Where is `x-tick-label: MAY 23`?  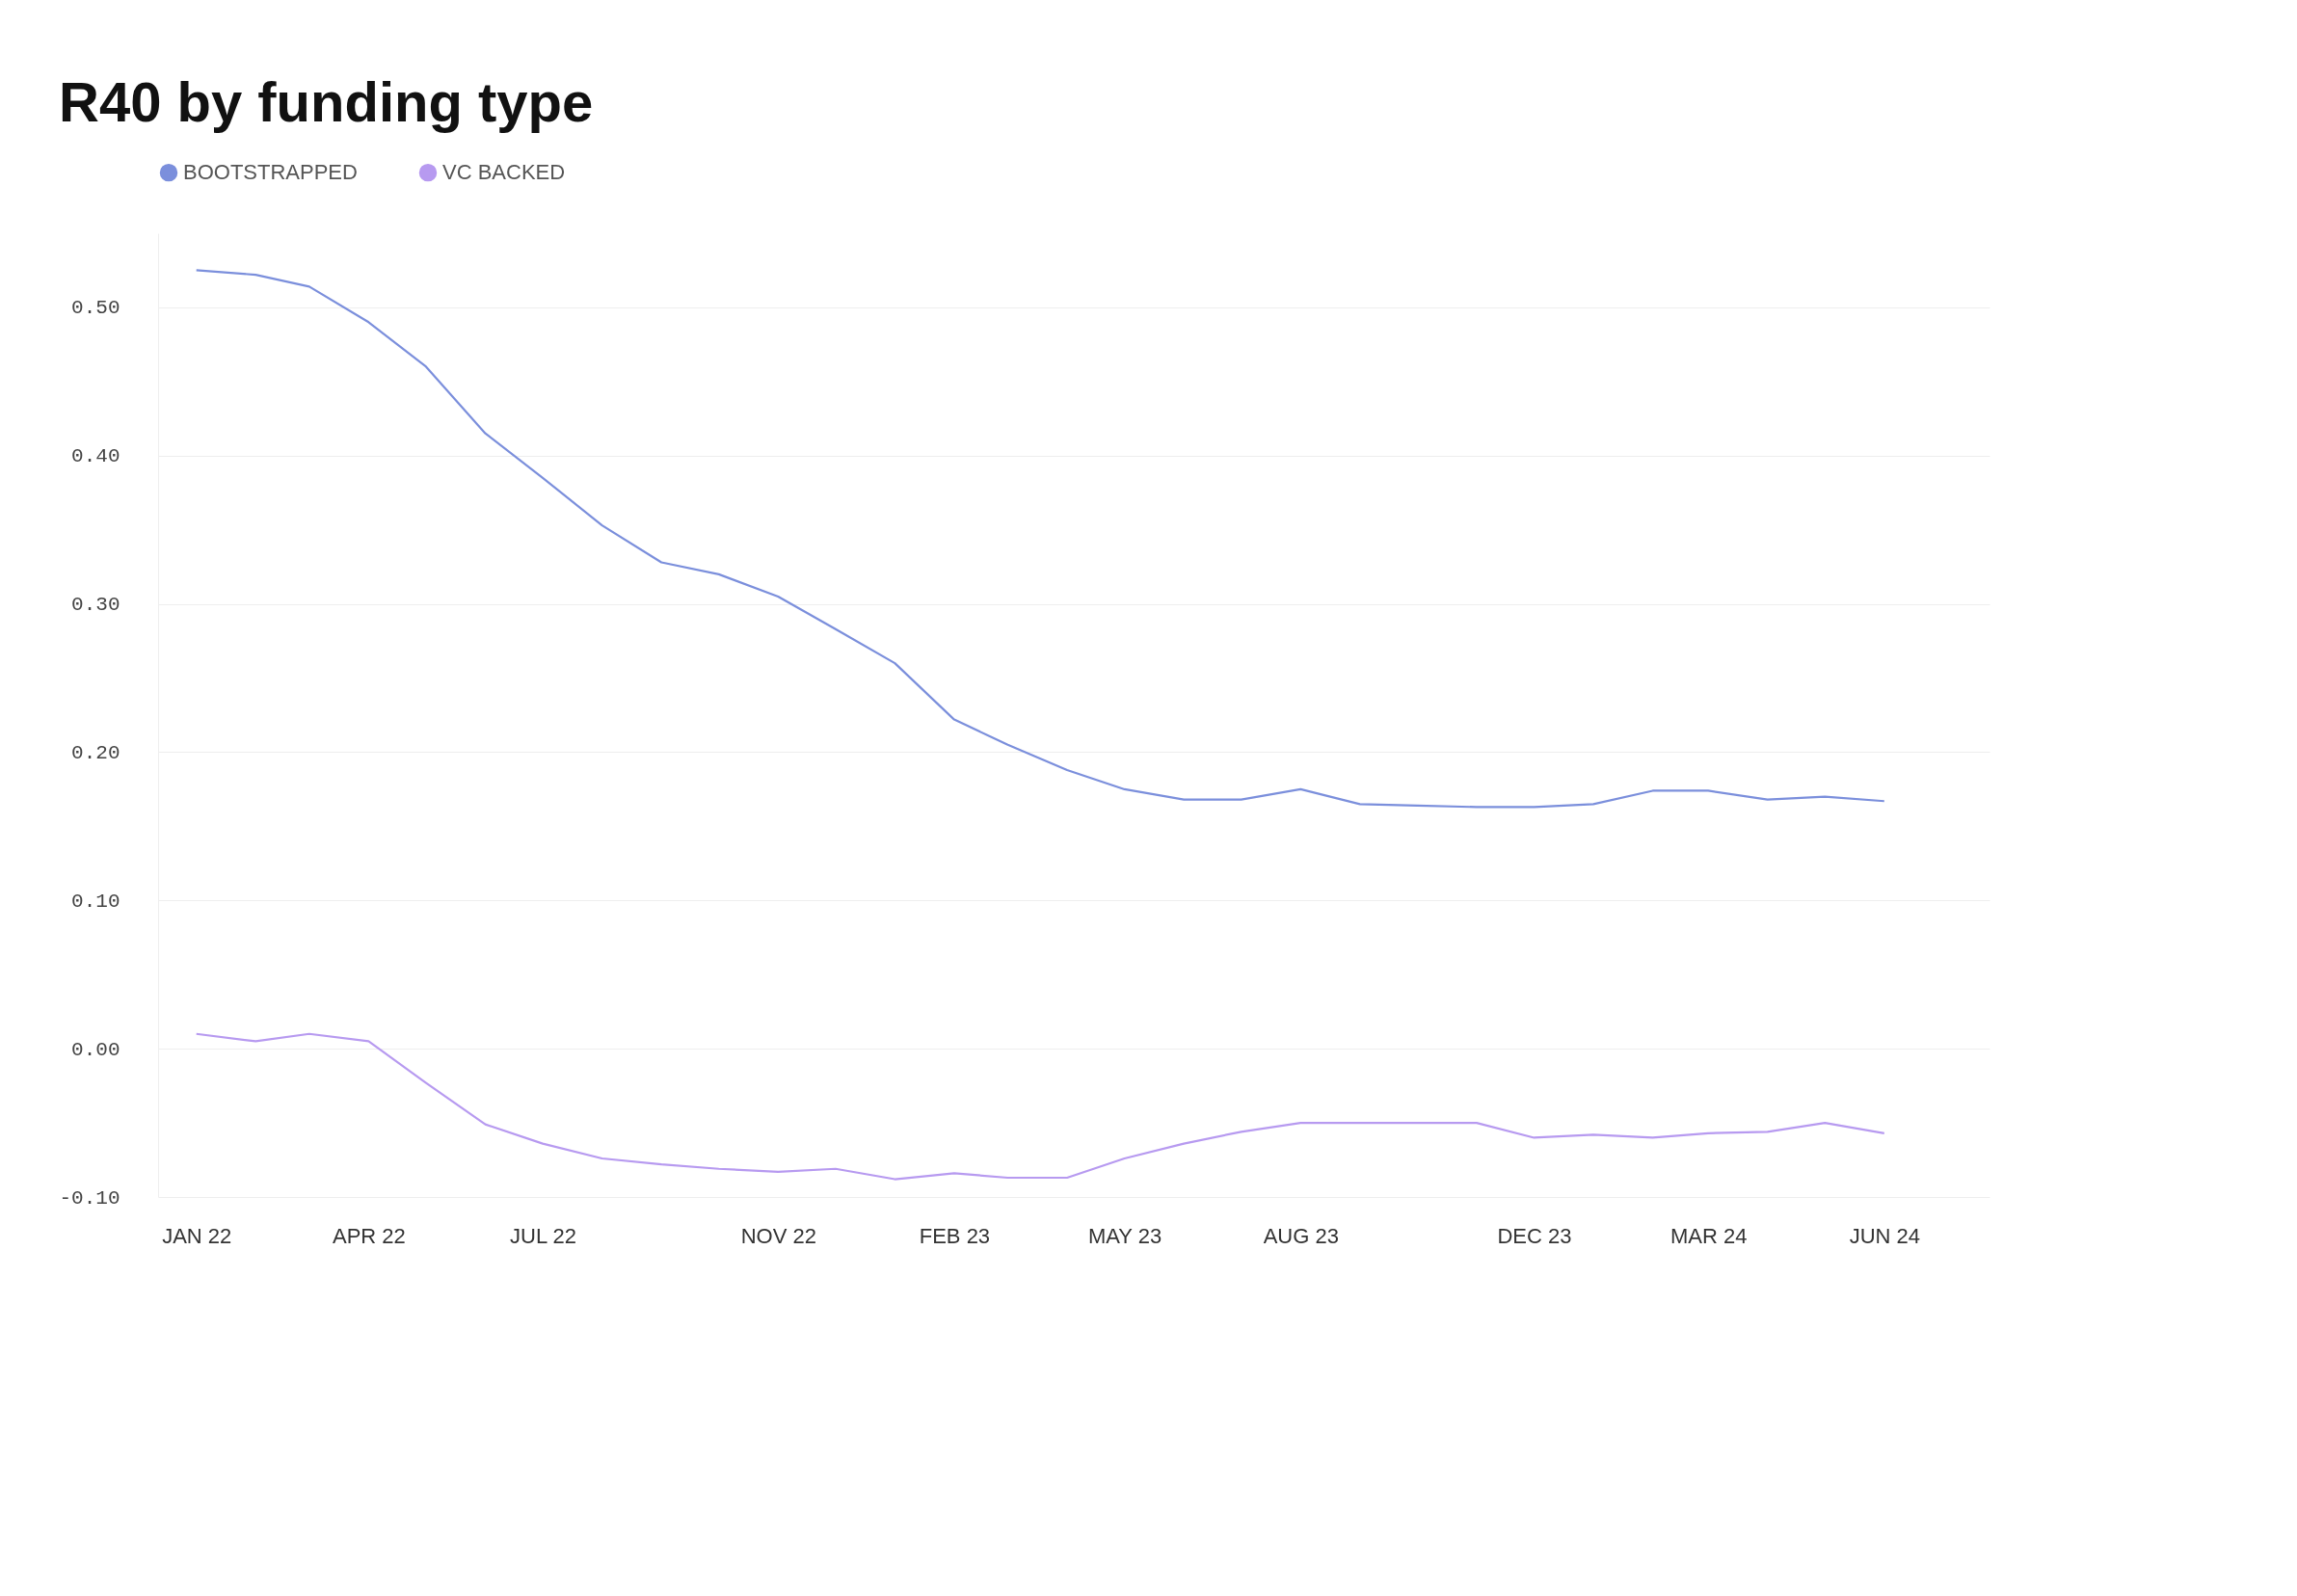
x-tick-label: MAY 23 is located at coordinates (1125, 1235).